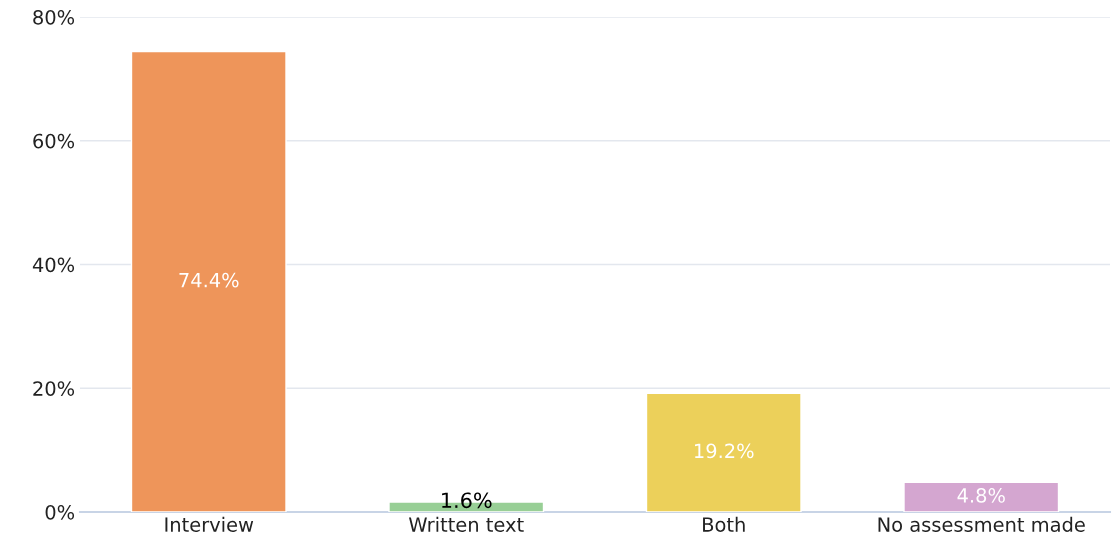 This screenshot has width=1118, height=551. What do you see at coordinates (54, 141) in the screenshot?
I see `y-tick-label: 60%` at bounding box center [54, 141].